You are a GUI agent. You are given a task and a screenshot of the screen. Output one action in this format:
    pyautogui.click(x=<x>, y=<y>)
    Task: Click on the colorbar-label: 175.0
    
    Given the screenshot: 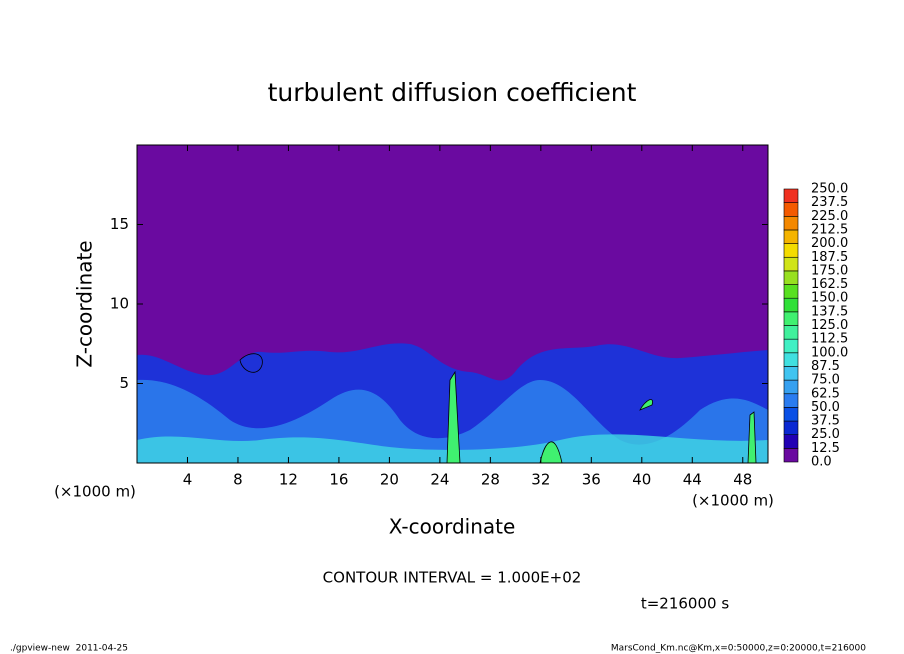 What is the action you would take?
    pyautogui.click(x=829, y=270)
    